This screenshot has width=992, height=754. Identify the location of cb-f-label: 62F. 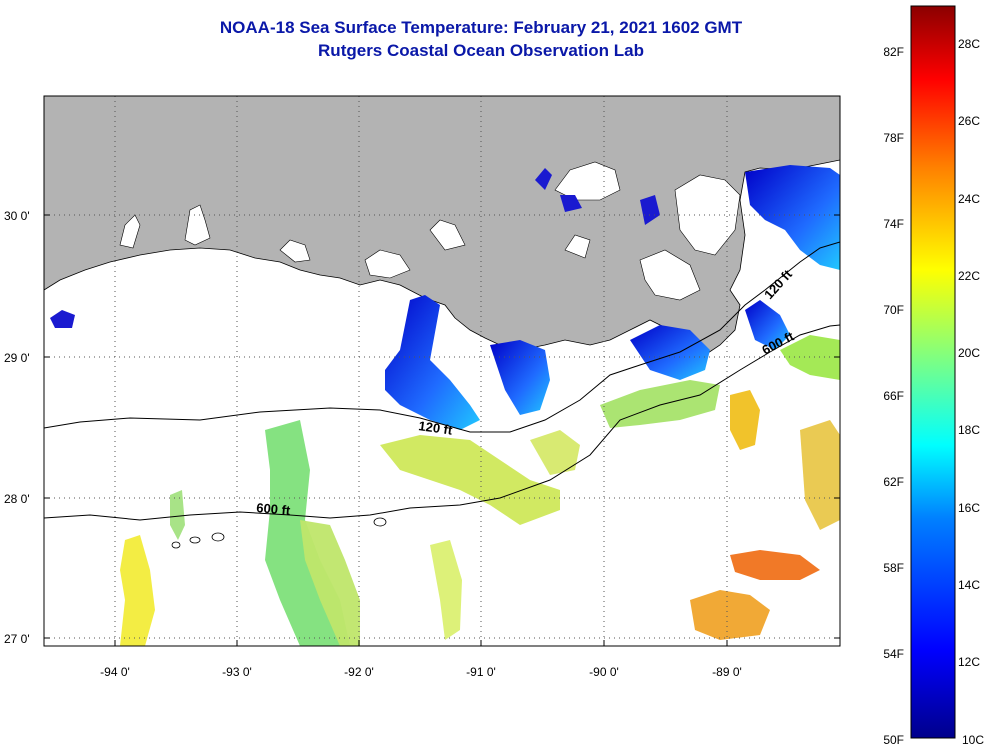
(893, 482).